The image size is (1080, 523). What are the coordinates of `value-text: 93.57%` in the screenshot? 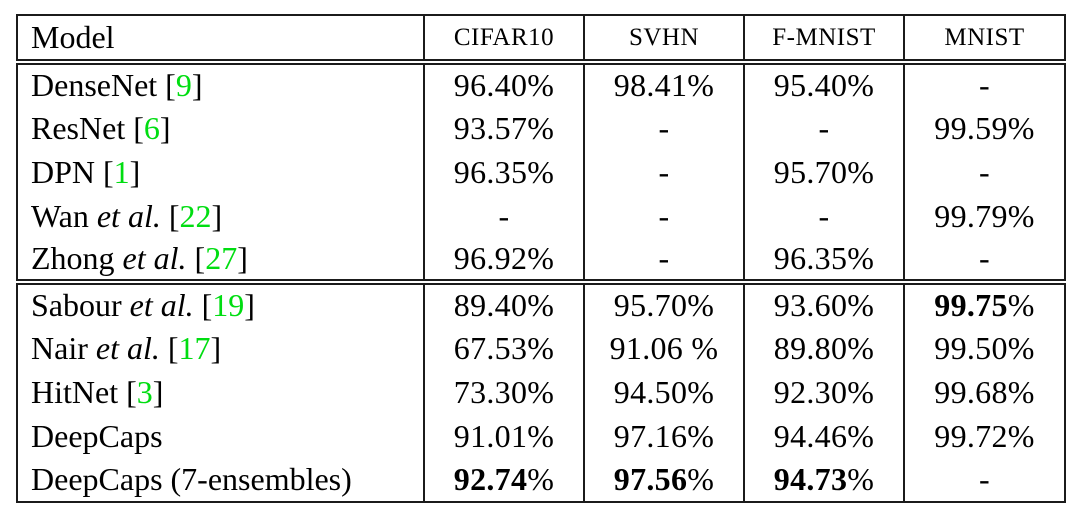 It's located at (504, 127).